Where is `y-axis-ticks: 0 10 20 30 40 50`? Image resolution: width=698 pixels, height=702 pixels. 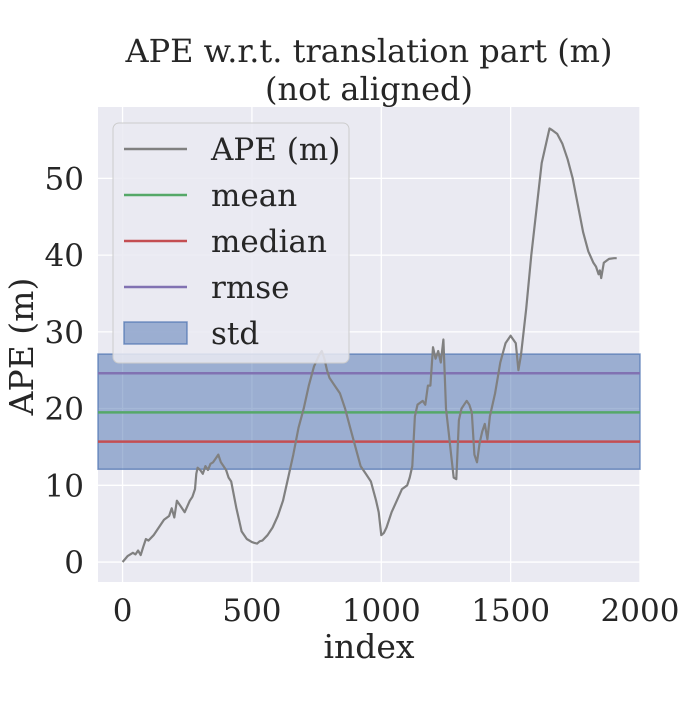 y-axis-ticks: 0 10 20 30 40 50 is located at coordinates (64, 371).